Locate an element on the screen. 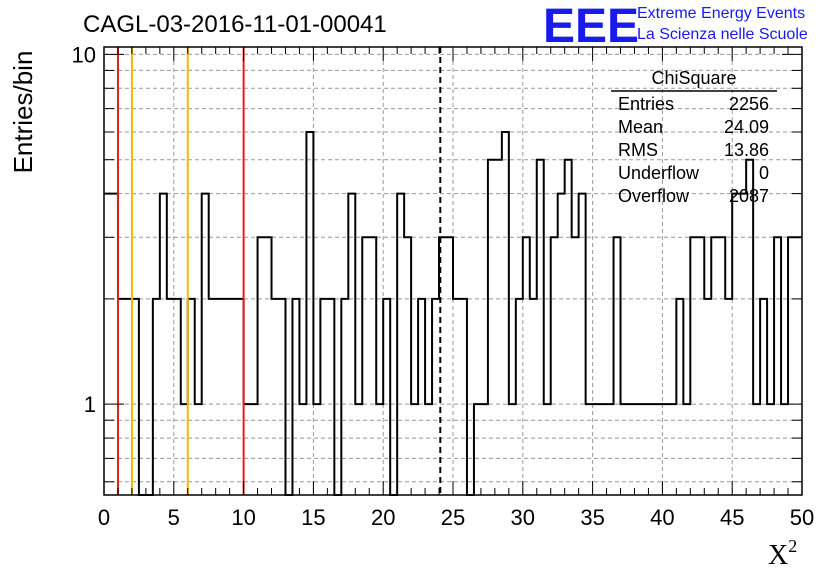 This screenshot has height=572, width=836. x-tick-label: 15 is located at coordinates (313, 517).